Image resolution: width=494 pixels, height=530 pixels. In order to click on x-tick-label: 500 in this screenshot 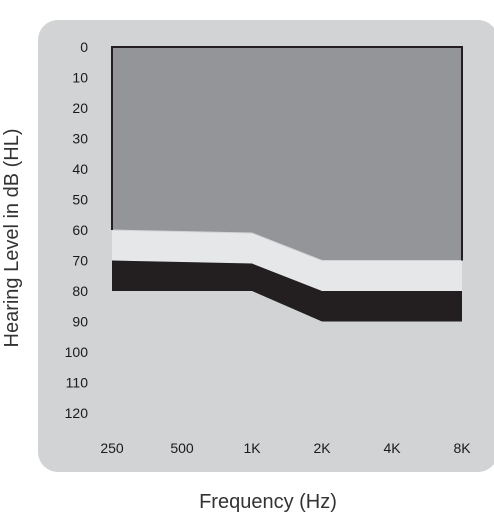, I will do `click(182, 448)`.